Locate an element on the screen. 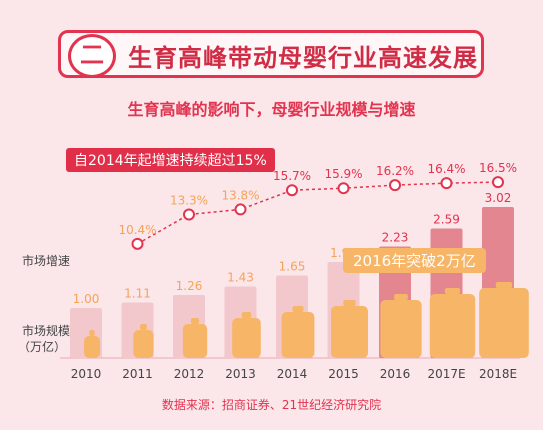 This screenshot has width=543, height=430. scale-axis-unit: （万亿） is located at coordinates (42, 347).